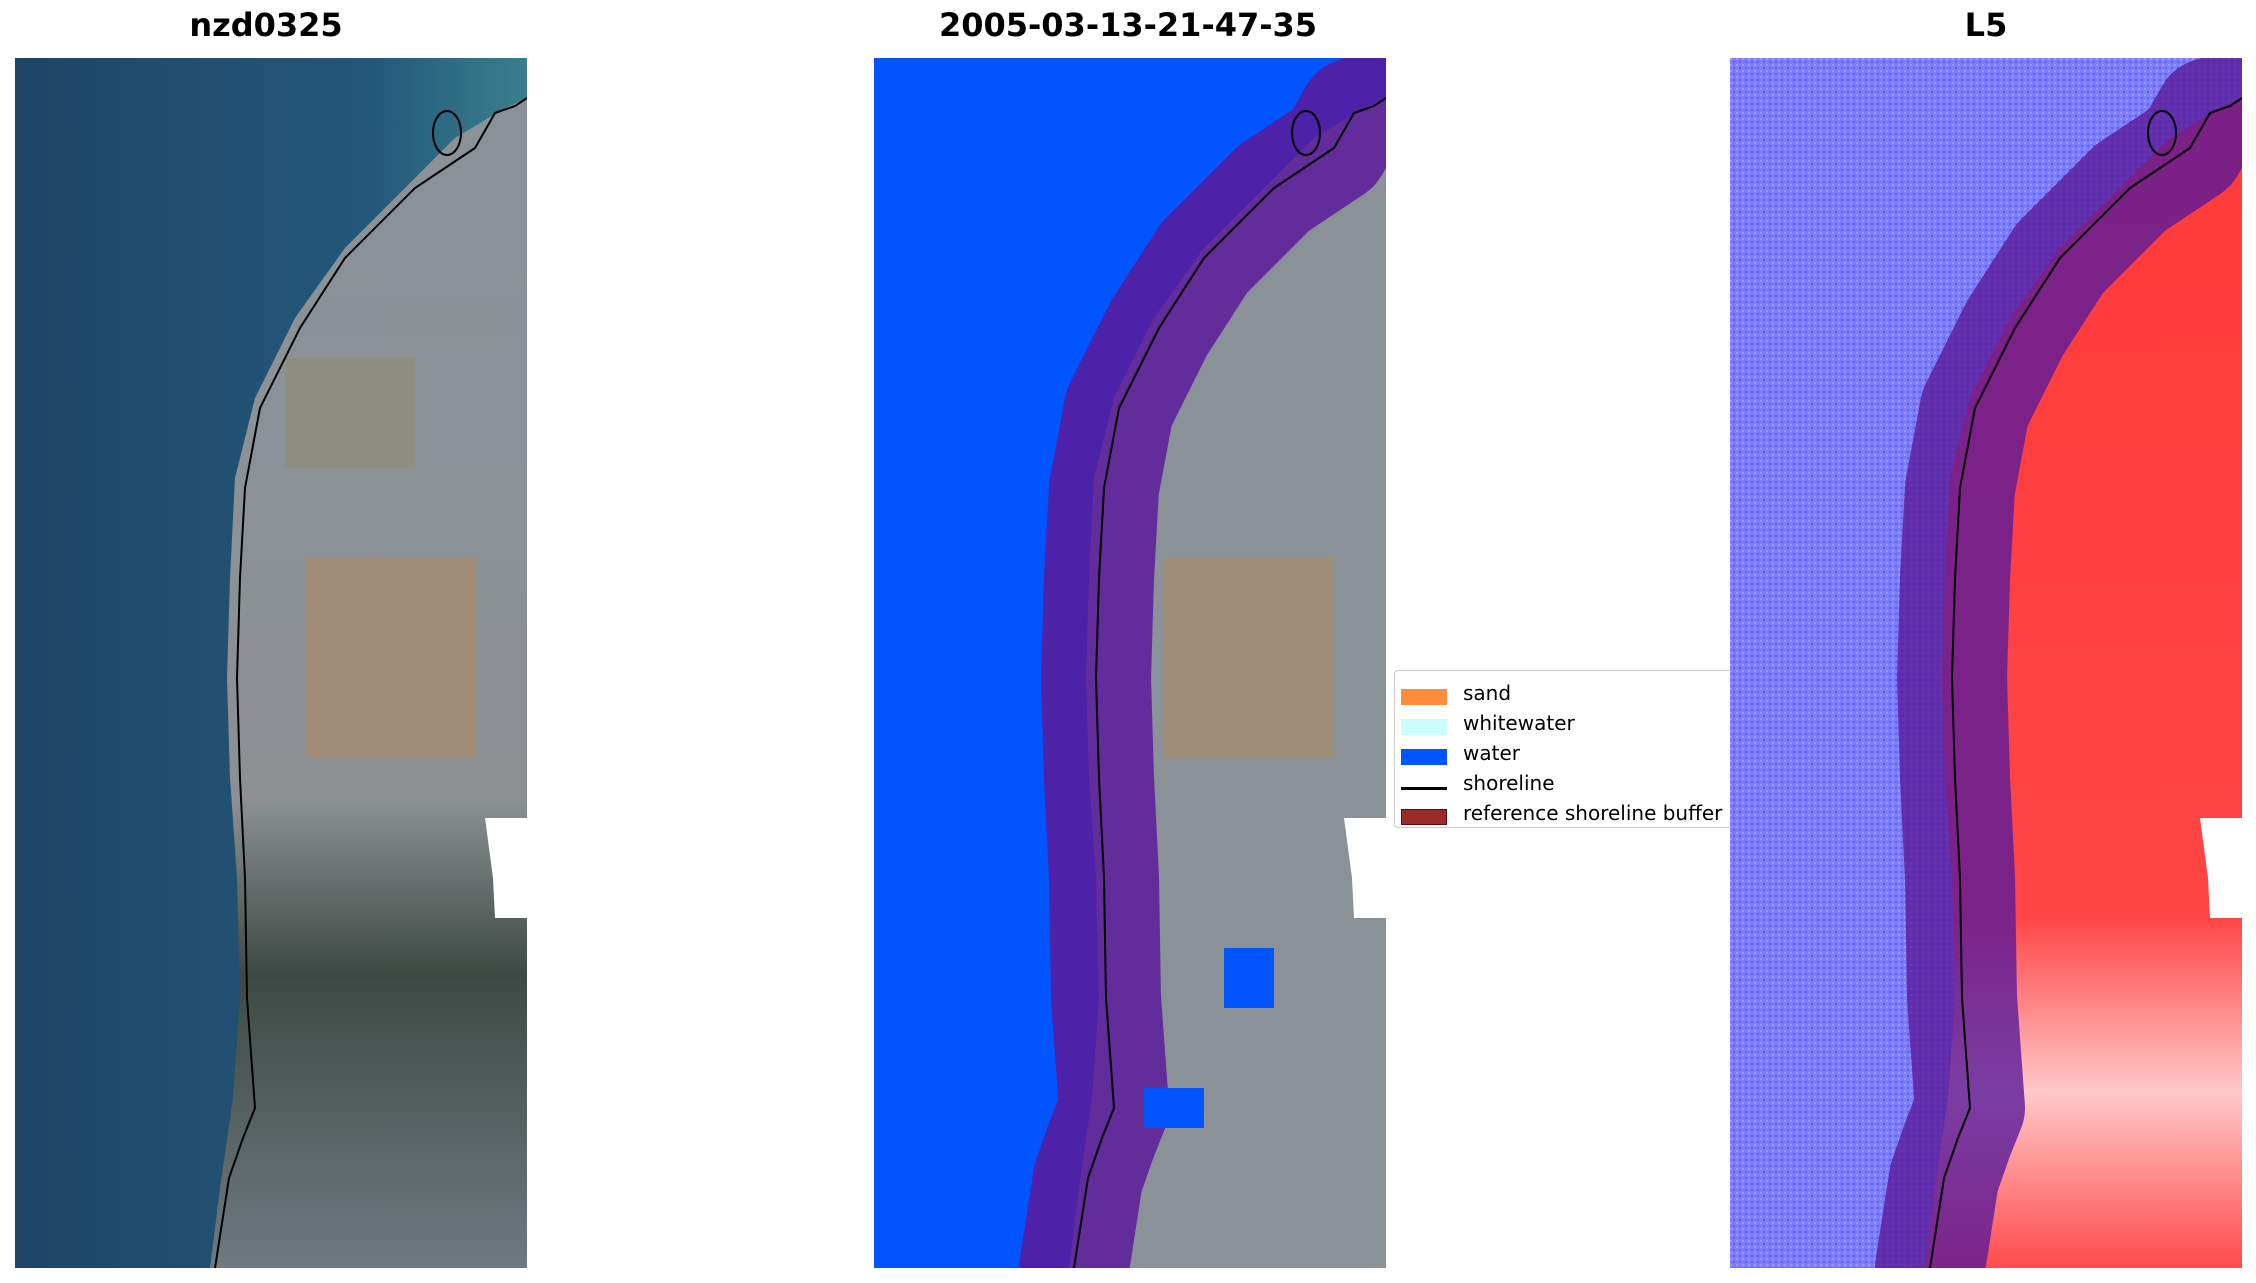 This screenshot has width=2256, height=1283. Describe the element at coordinates (1519, 723) in the screenshot. I see `legend-label: whitewater` at that location.